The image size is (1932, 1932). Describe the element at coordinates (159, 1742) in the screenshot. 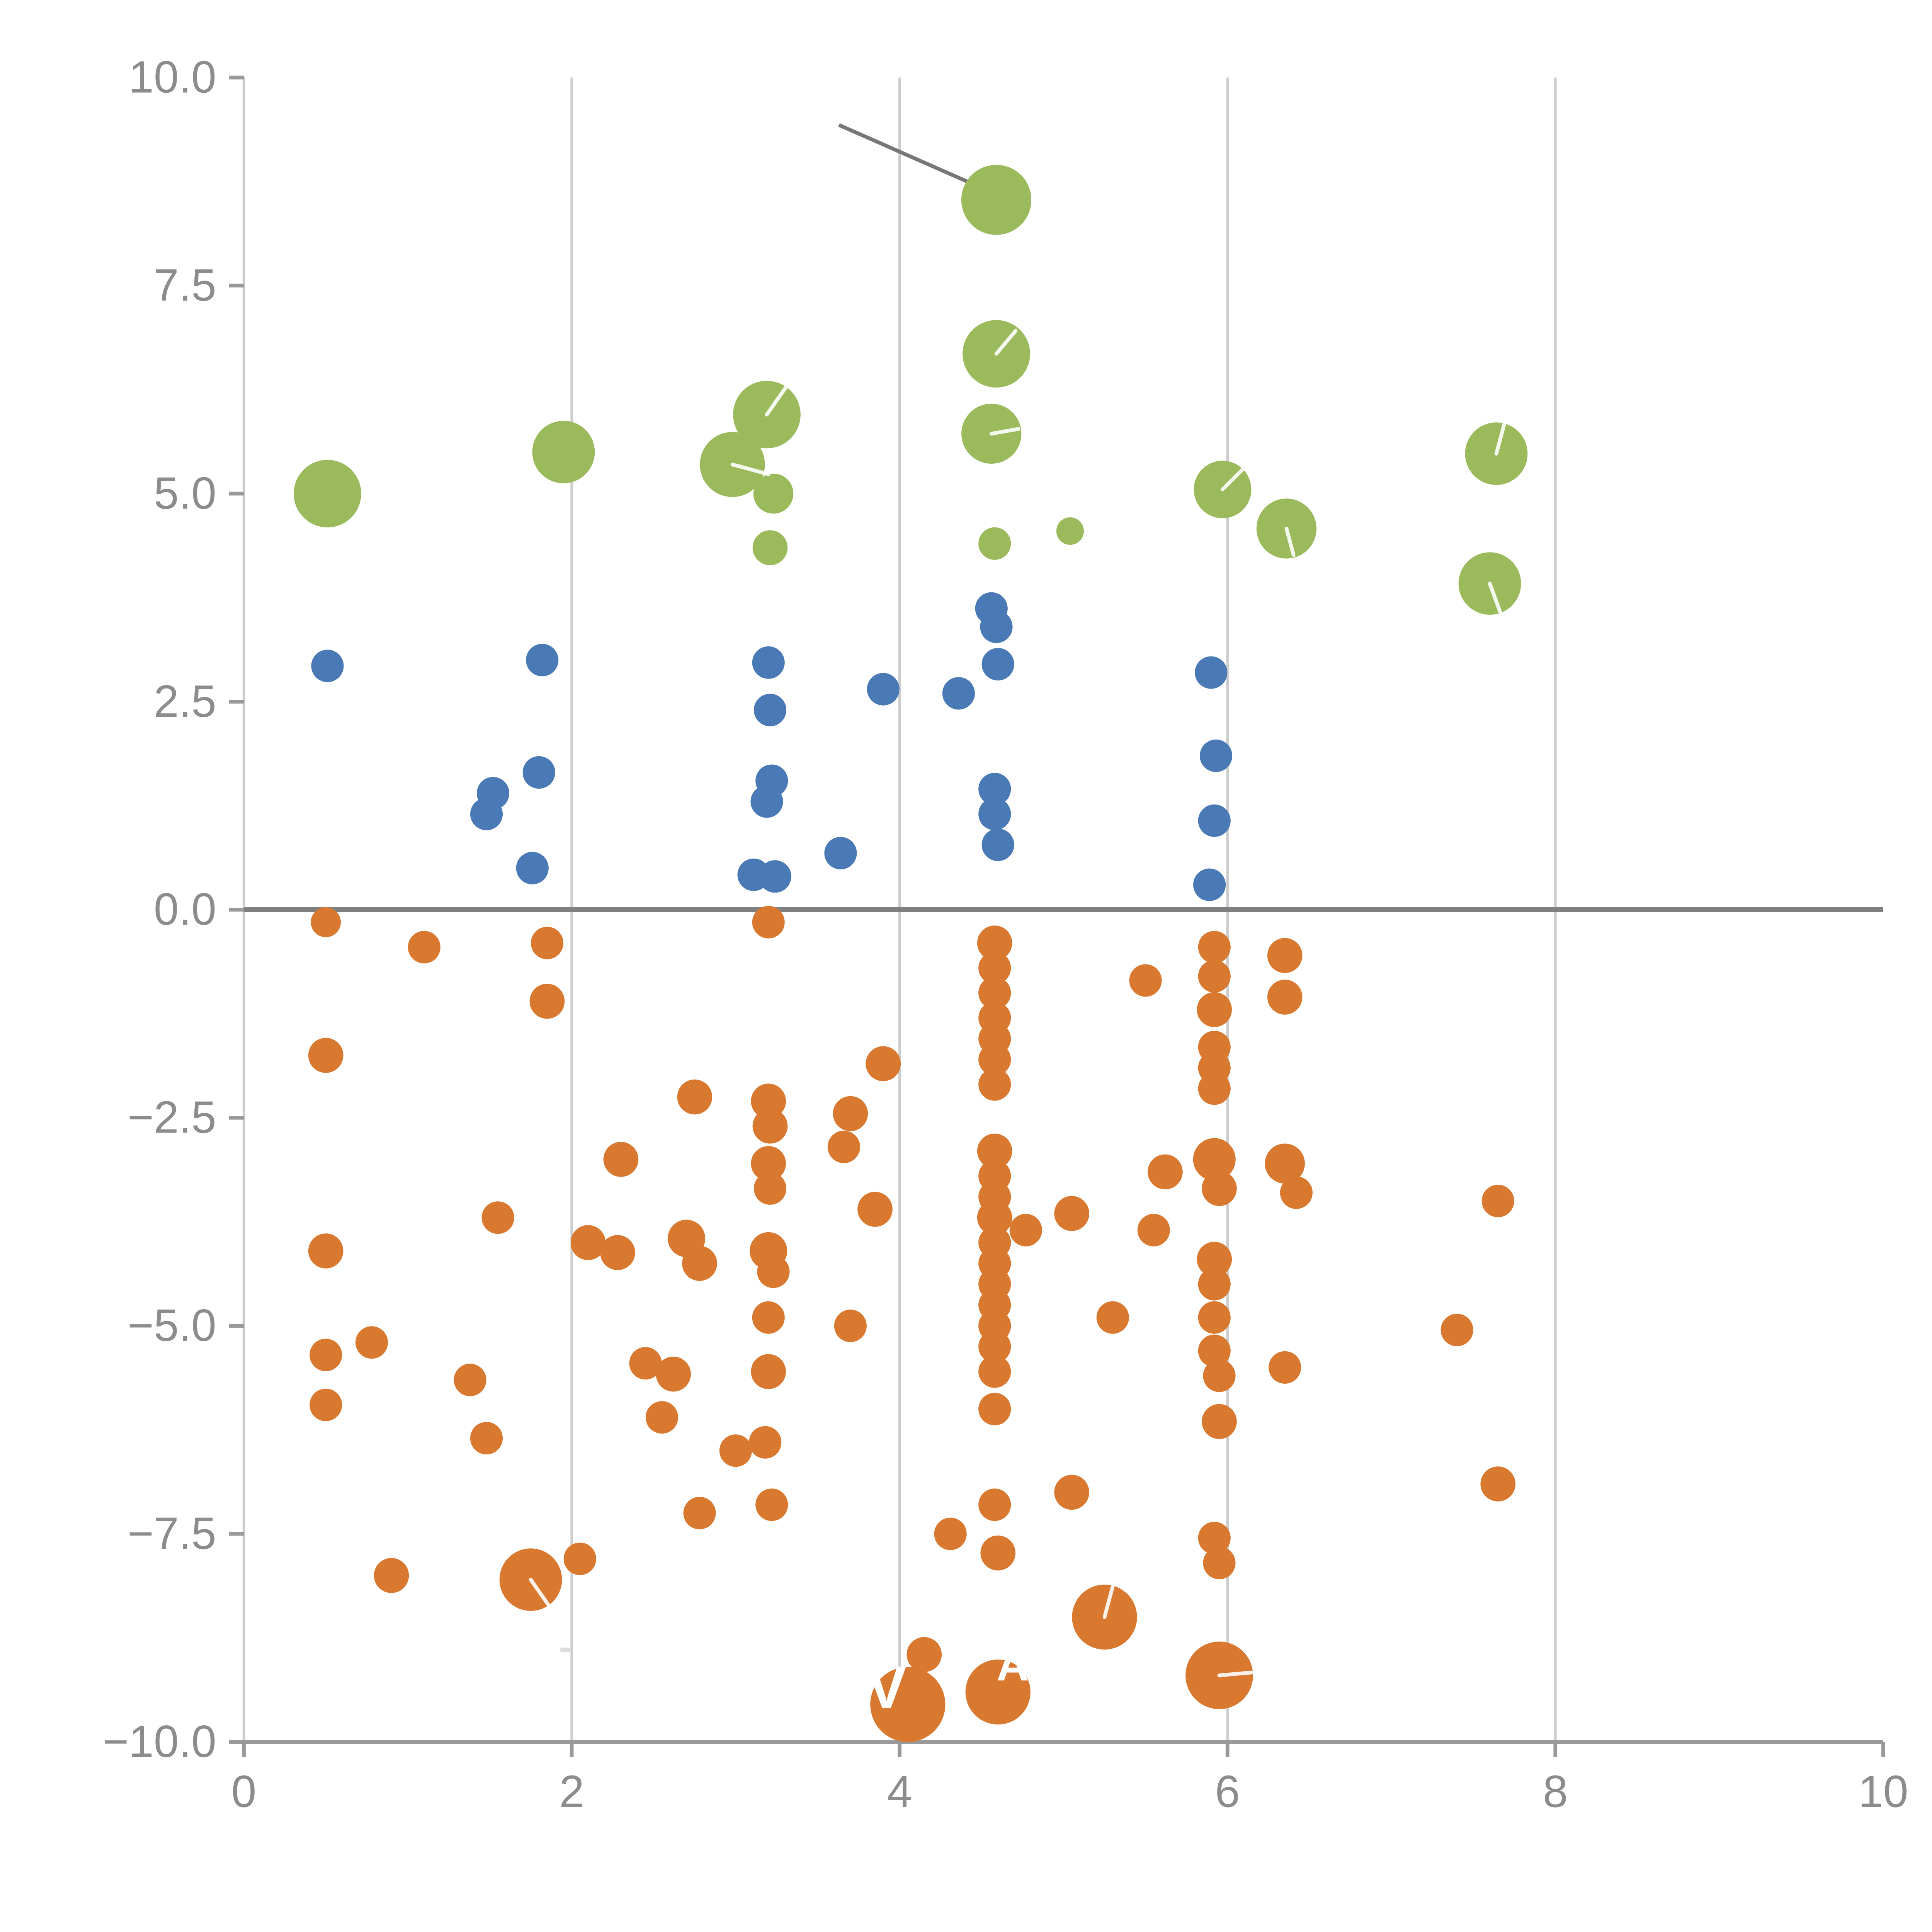

I see `y-tick-label: −10.0` at that location.